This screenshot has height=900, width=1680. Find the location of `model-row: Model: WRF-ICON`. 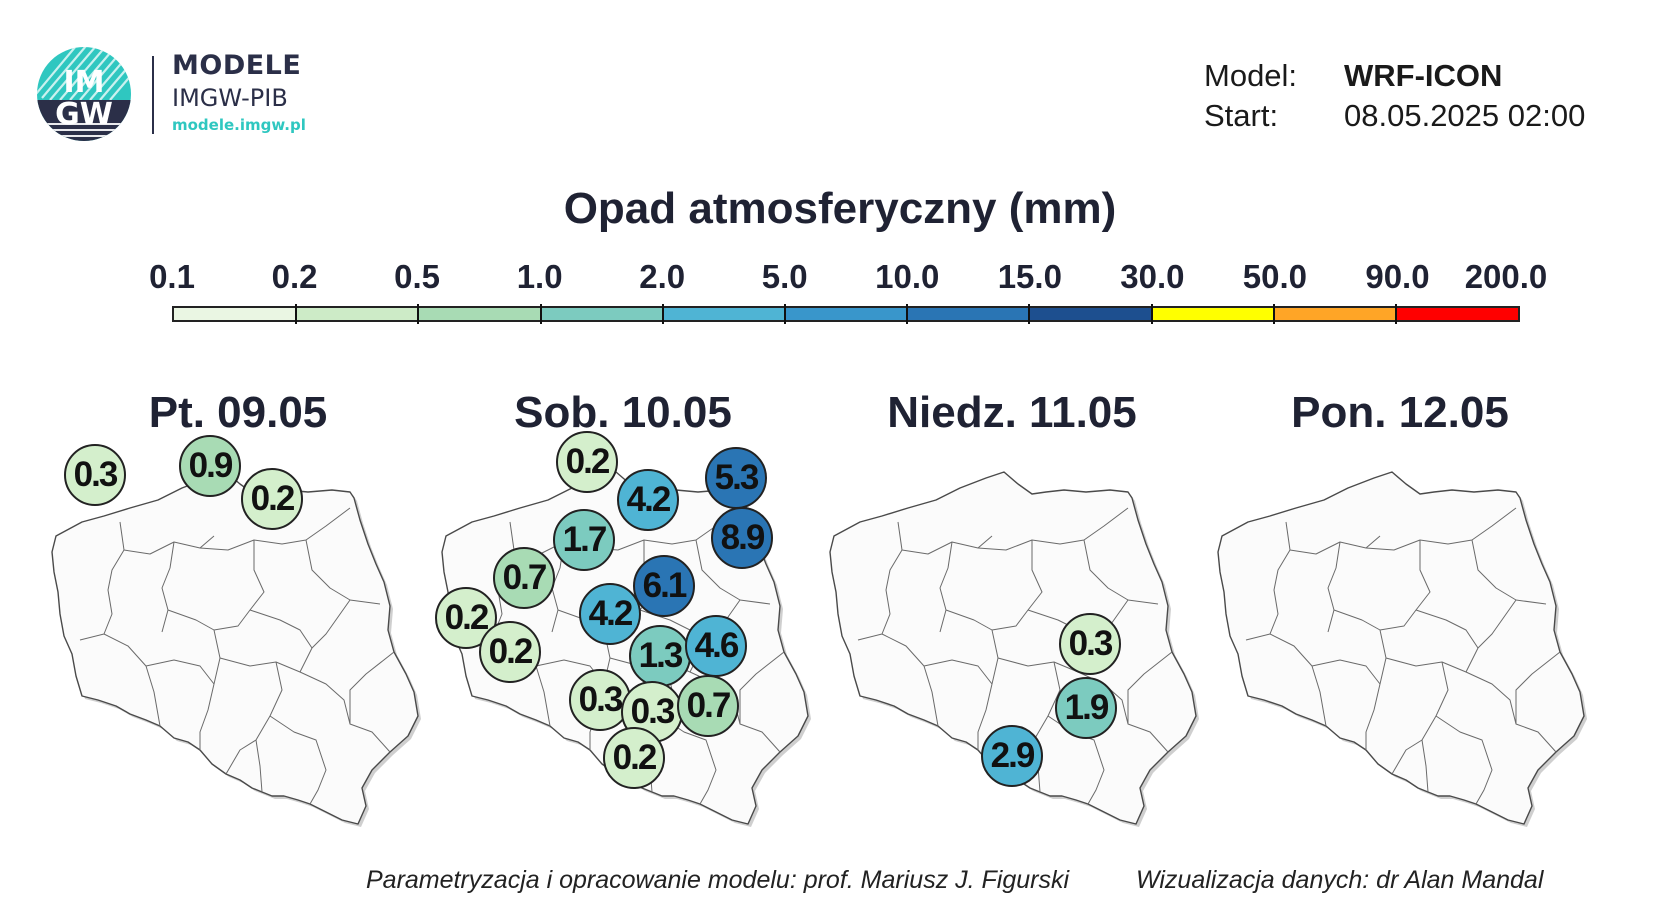

model-row: Model: WRF-ICON is located at coordinates (1394, 76).